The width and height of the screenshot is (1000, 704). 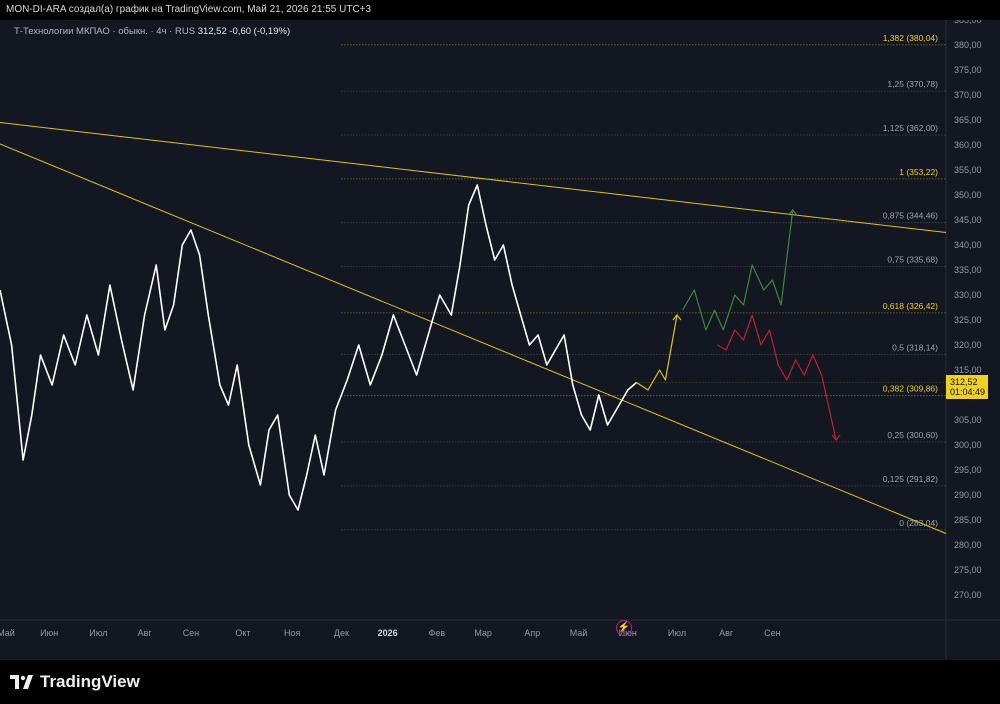 I want to click on fib-level-label: 0,382 (309,86), so click(x=910, y=389).